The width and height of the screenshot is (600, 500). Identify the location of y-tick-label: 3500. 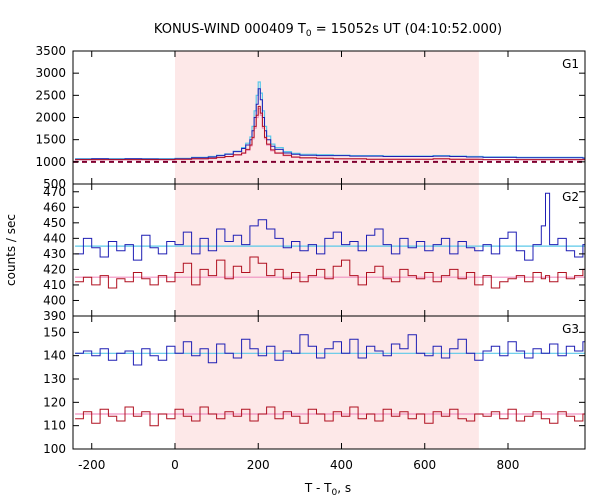
(50, 51).